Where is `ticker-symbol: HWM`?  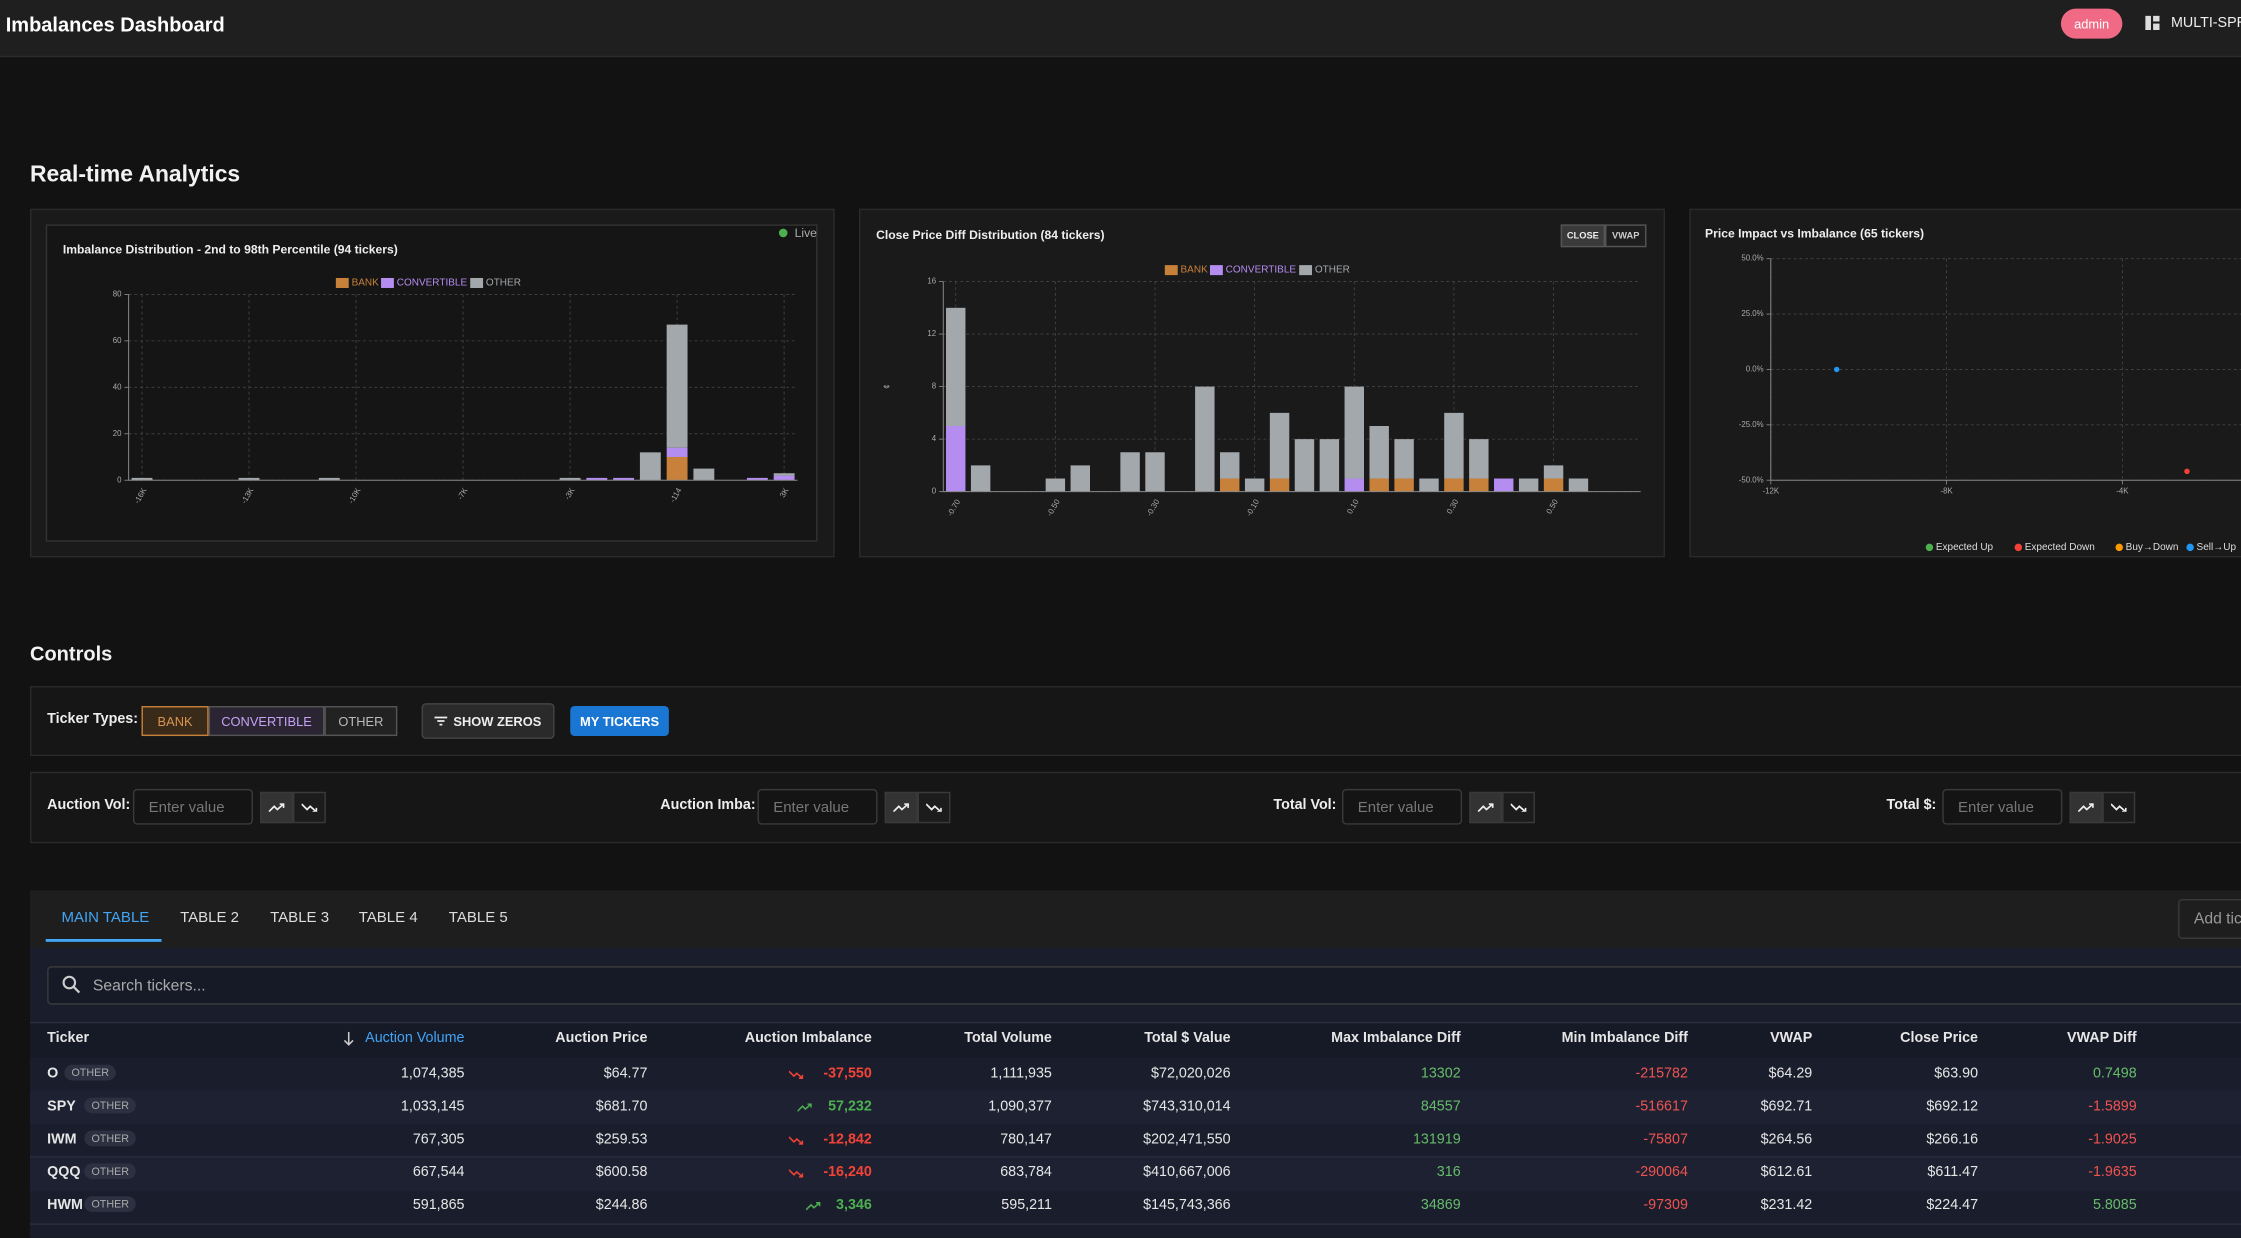
ticker-symbol: HWM is located at coordinates (65, 1206).